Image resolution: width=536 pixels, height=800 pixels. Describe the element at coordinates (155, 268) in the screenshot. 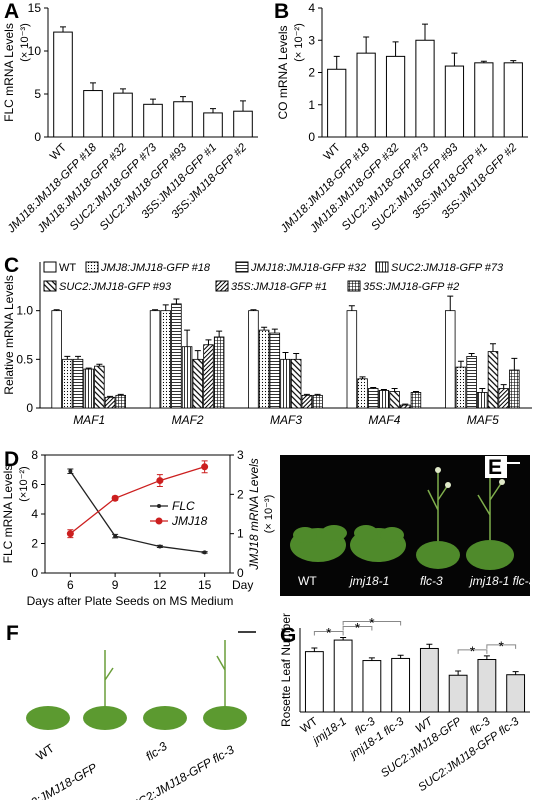

I see `legend-label: JMJ8:JMJ18-GFP #18` at that location.